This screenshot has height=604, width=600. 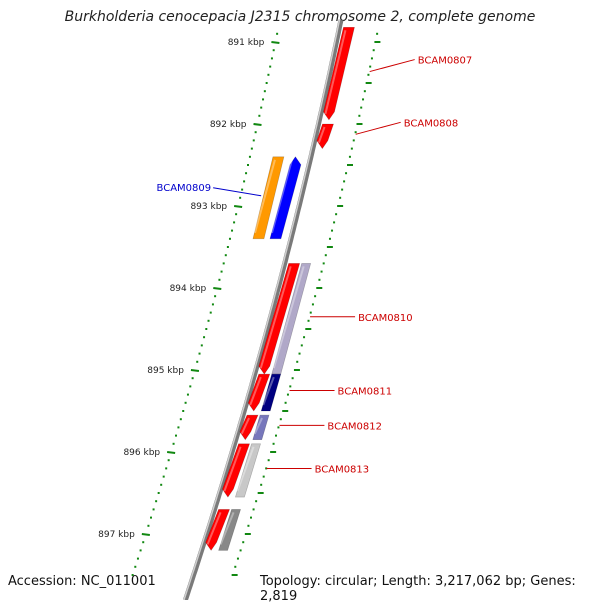 What do you see at coordinates (342, 469) in the screenshot?
I see `gene-label: BCAM0813` at bounding box center [342, 469].